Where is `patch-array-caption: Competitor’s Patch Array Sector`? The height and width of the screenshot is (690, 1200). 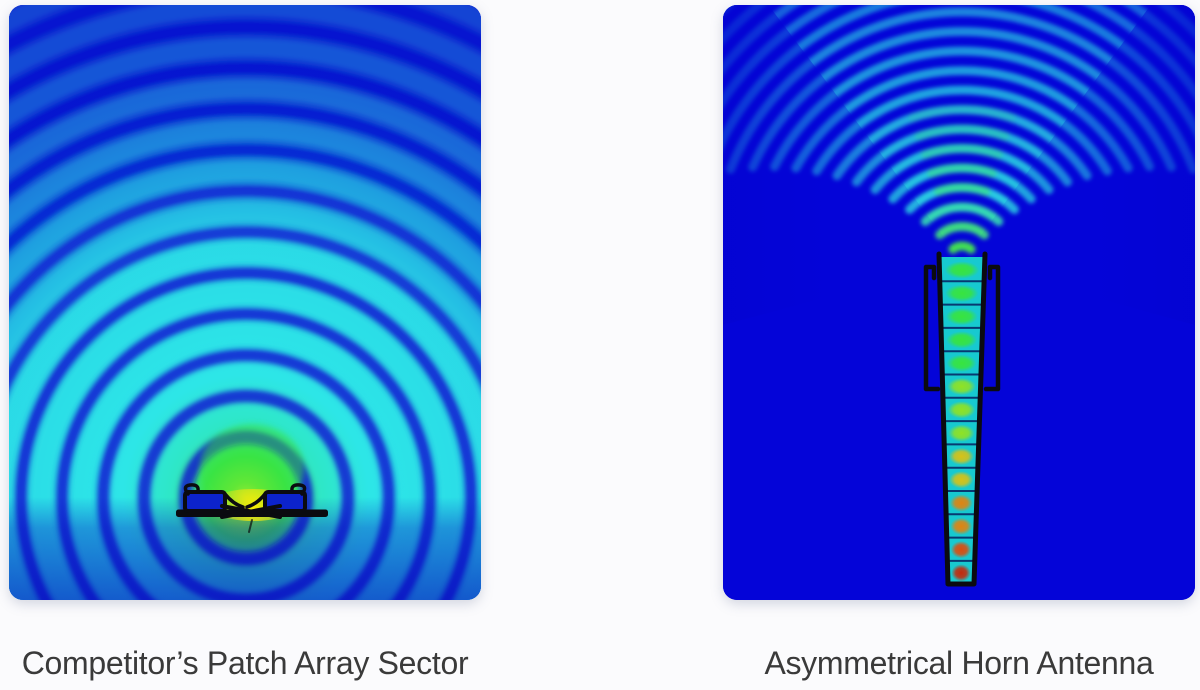
patch-array-caption: Competitor’s Patch Array Sector is located at coordinates (245, 663).